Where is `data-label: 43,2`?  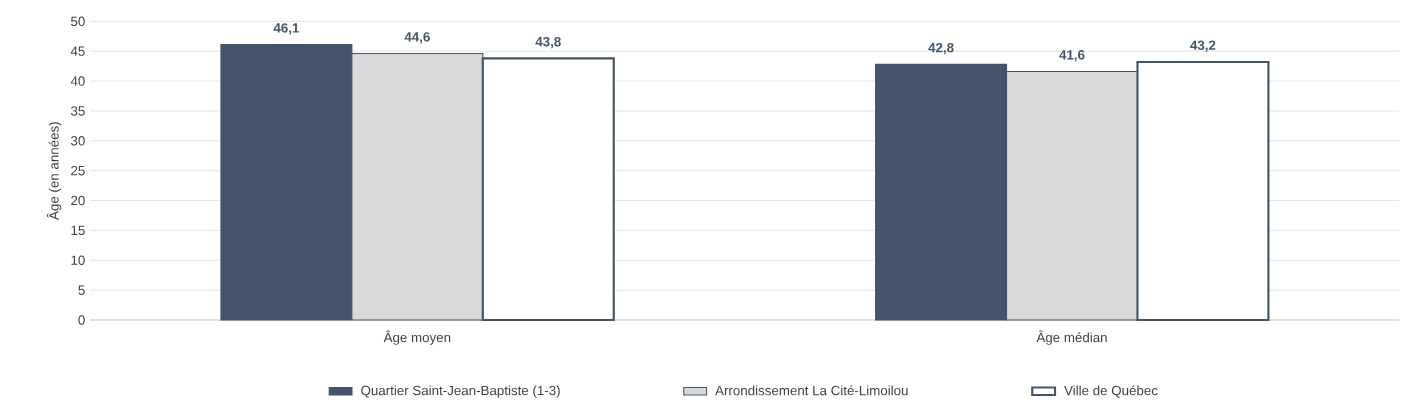
data-label: 43,2 is located at coordinates (1203, 46).